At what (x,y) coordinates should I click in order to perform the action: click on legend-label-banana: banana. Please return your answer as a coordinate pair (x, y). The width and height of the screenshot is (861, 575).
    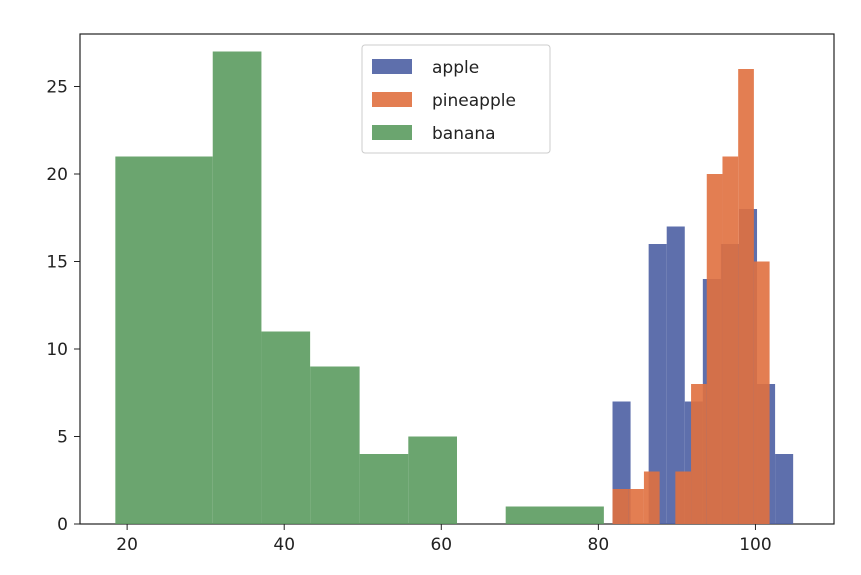
    Looking at the image, I should click on (464, 134).